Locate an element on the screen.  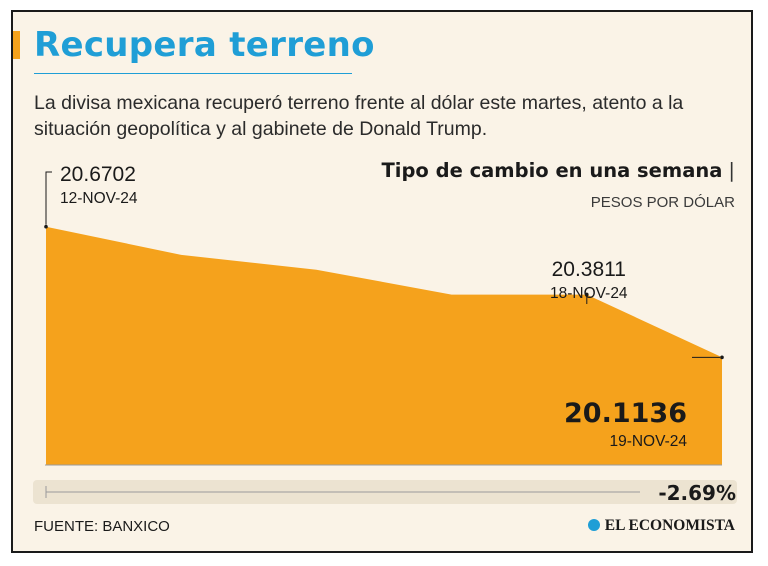
title-accent-bar is located at coordinates (16, 45).